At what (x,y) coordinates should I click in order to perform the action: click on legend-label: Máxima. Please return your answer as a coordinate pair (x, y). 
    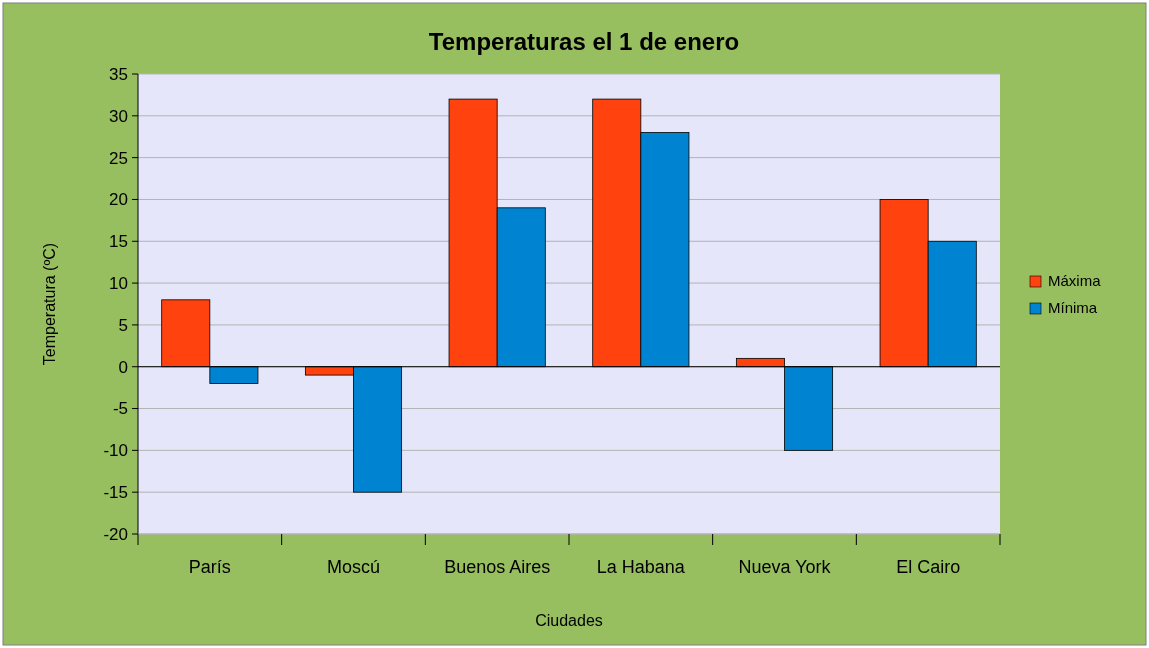
    Looking at the image, I should click on (1075, 281).